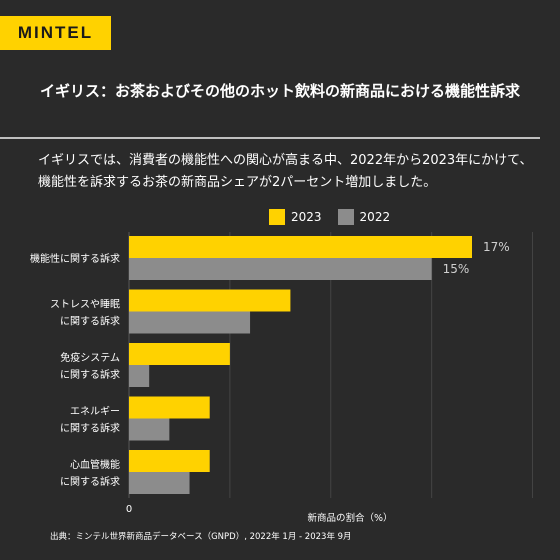 The image size is (560, 560). I want to click on data-label-2023-0: 17%, so click(496, 247).